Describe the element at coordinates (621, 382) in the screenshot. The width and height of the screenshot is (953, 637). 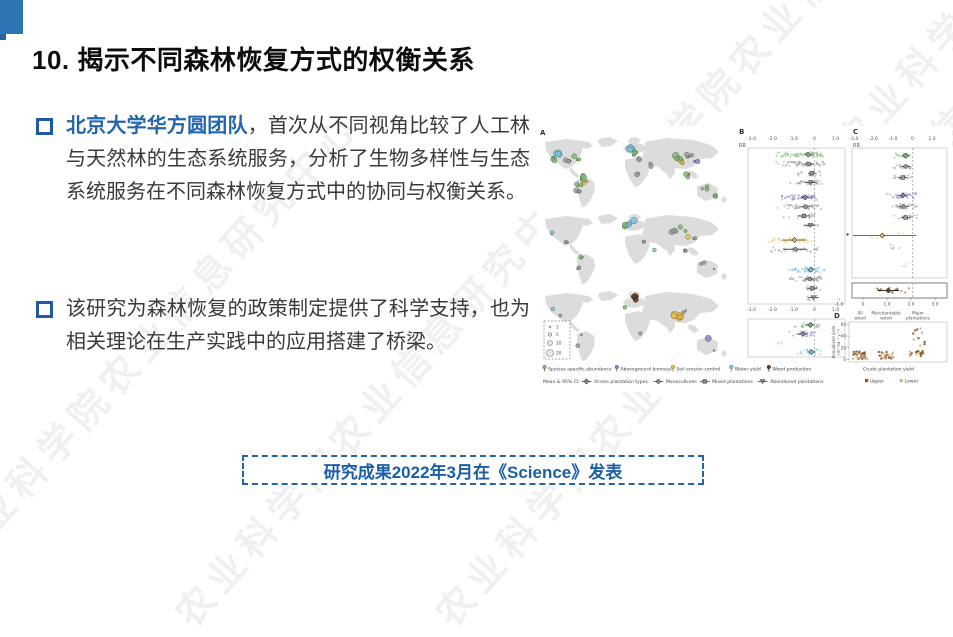
I see `svg-text: Across plantation types` at that location.